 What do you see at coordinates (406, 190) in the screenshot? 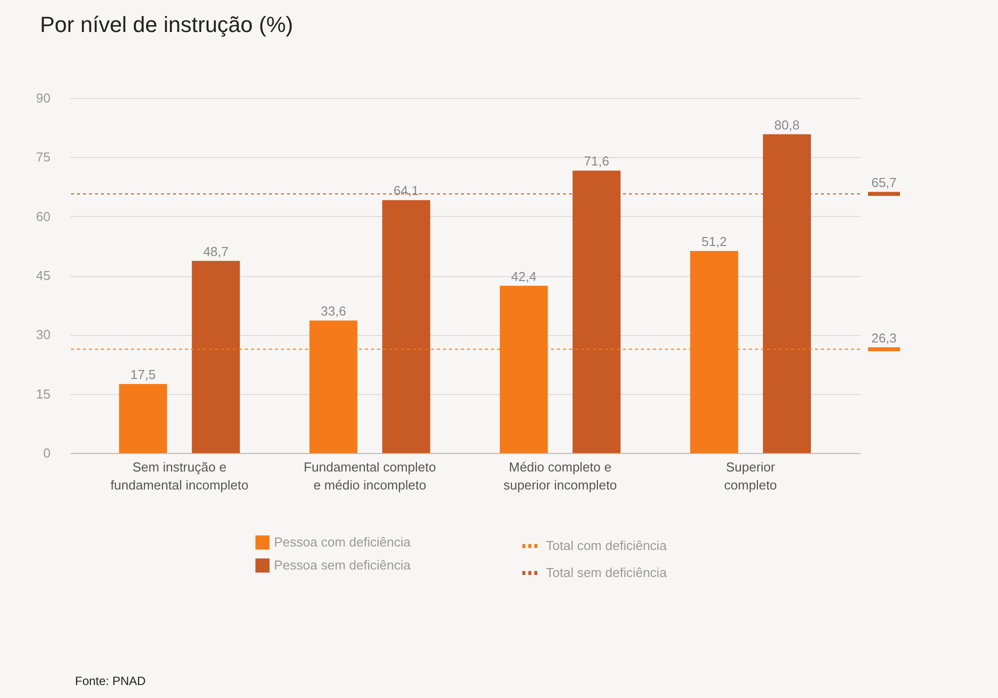
I see `data-label: 64,1` at bounding box center [406, 190].